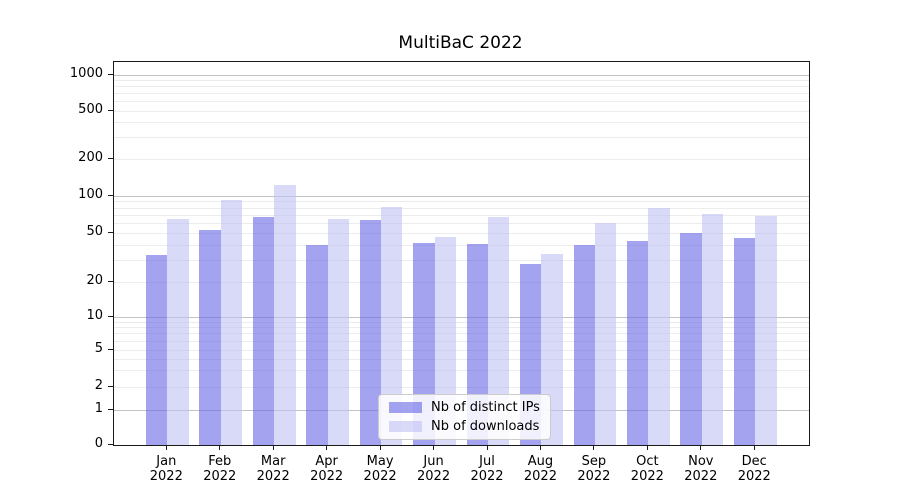 This screenshot has width=900, height=500. Describe the element at coordinates (178, 332) in the screenshot. I see `bar-downloads-jan` at that location.